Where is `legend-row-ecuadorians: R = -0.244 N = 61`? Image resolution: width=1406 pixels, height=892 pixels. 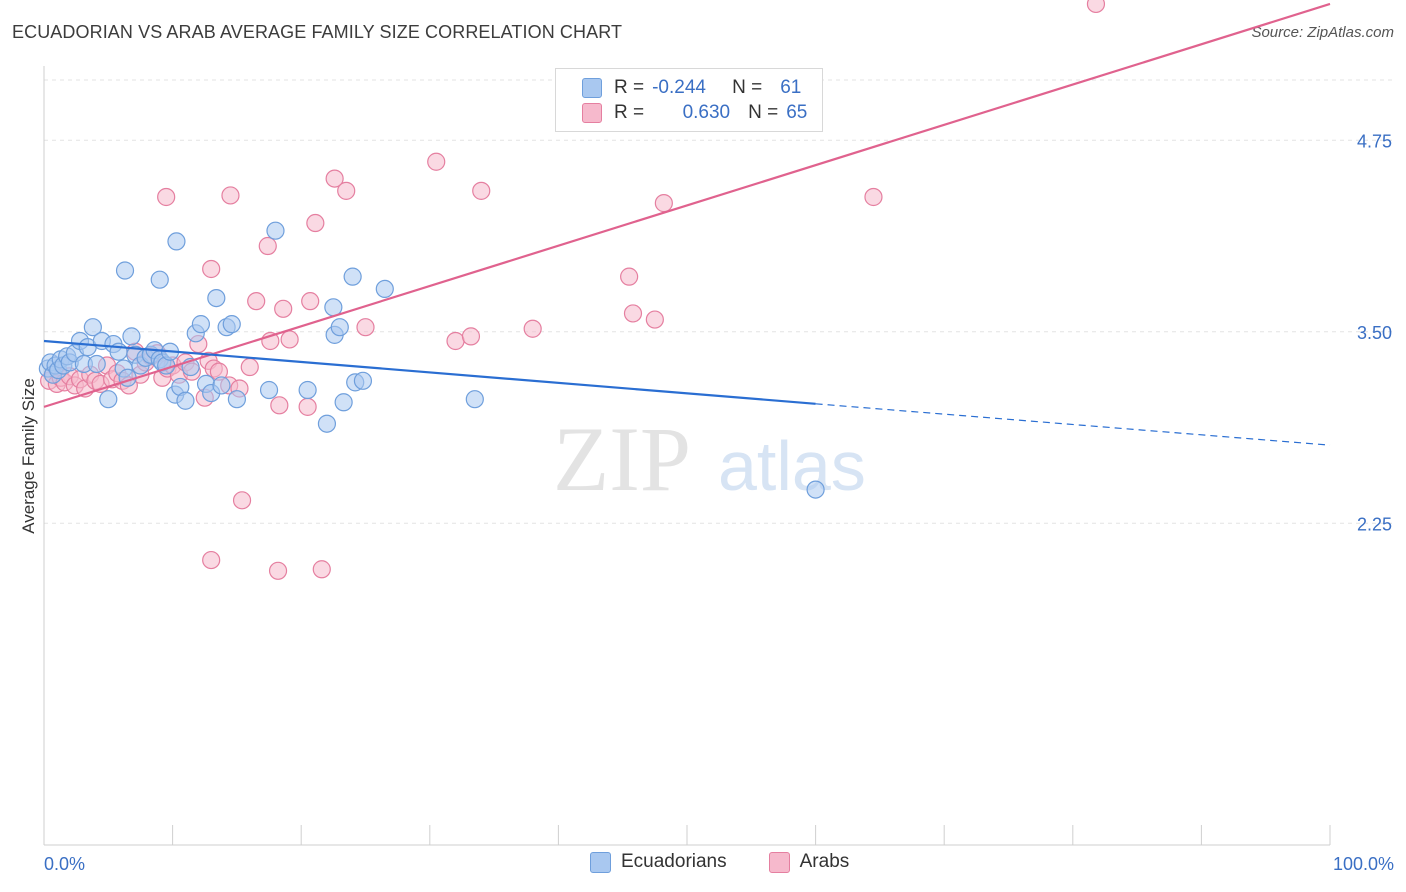 legend-row-ecuadorians: R = -0.244 N = 61 is located at coordinates (691, 88).